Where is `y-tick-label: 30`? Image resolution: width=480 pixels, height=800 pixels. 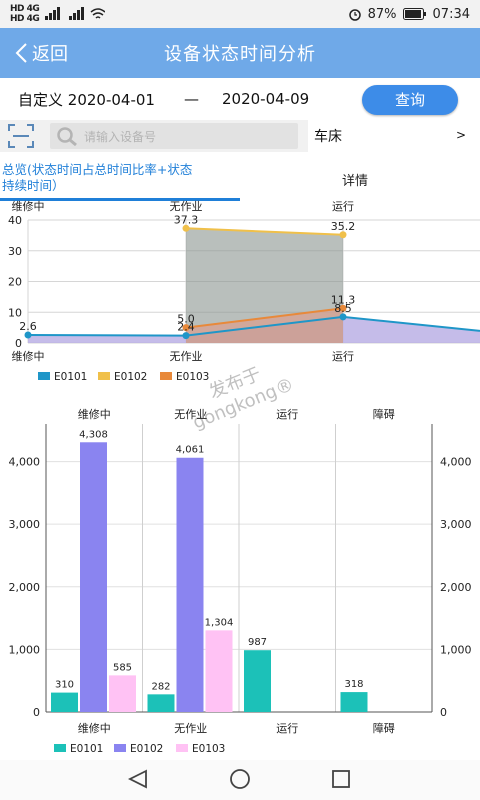 y-tick-label: 30 is located at coordinates (15, 251).